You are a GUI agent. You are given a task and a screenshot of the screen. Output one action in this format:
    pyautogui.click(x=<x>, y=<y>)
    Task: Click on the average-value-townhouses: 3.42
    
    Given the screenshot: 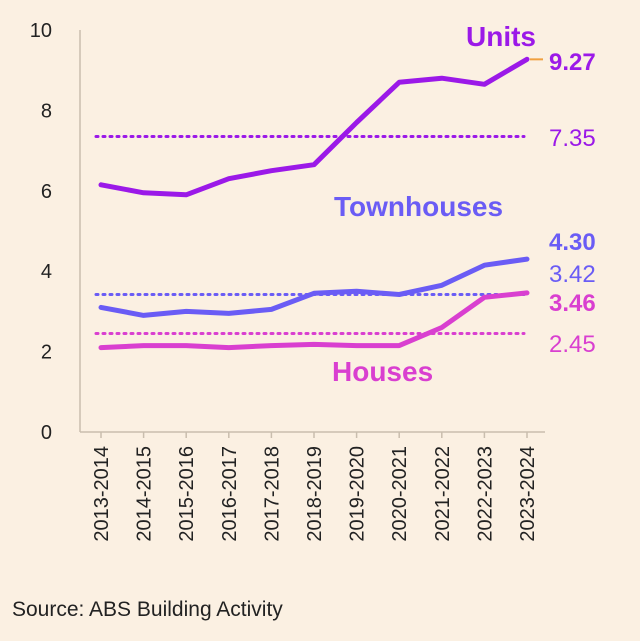 What is the action you would take?
    pyautogui.click(x=572, y=274)
    